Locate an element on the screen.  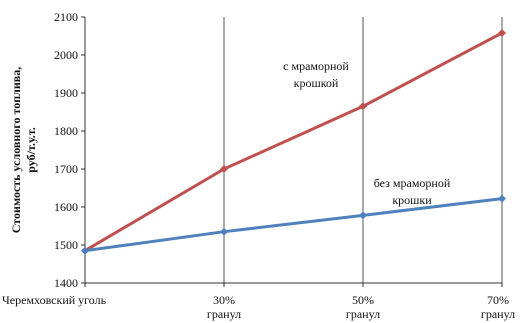
x-tick-label-3: 70% is located at coordinates (498, 300).